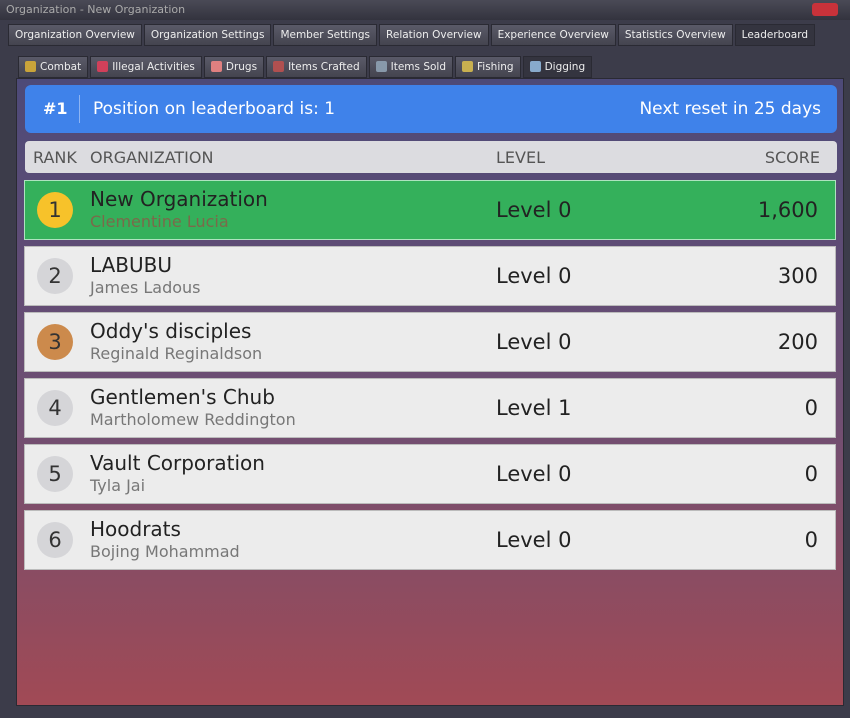  Describe the element at coordinates (145, 287) in the screenshot. I see `org-leader: James Ladous` at that location.